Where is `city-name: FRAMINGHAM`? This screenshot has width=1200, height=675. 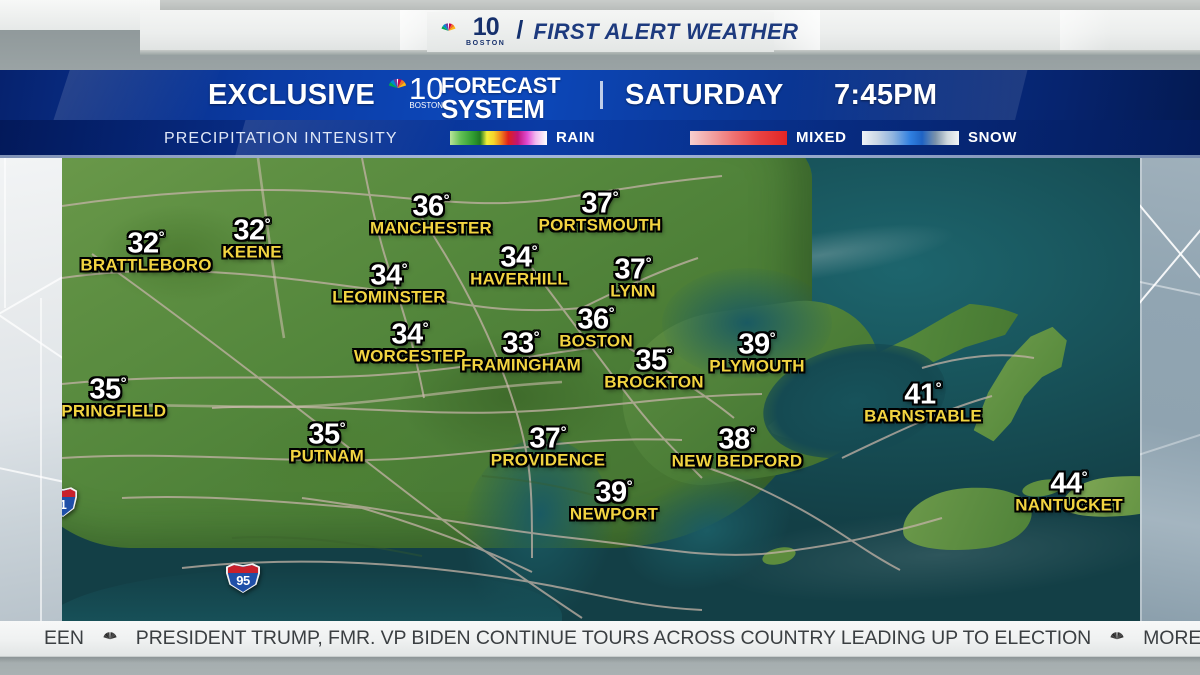 city-name: FRAMINGHAM is located at coordinates (521, 365).